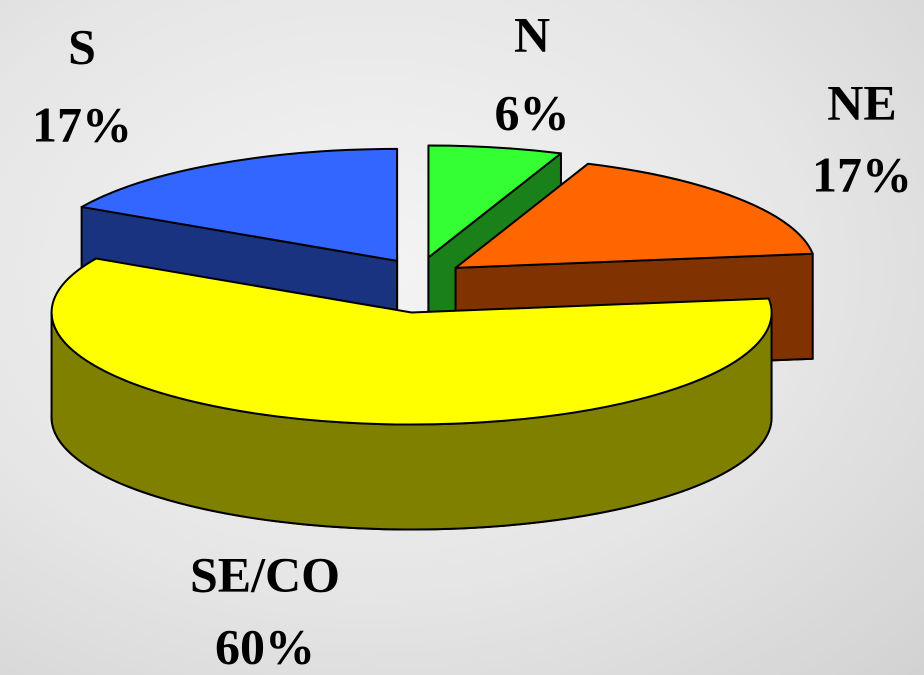  Describe the element at coordinates (82, 46) in the screenshot. I see `slice-label: S` at that location.